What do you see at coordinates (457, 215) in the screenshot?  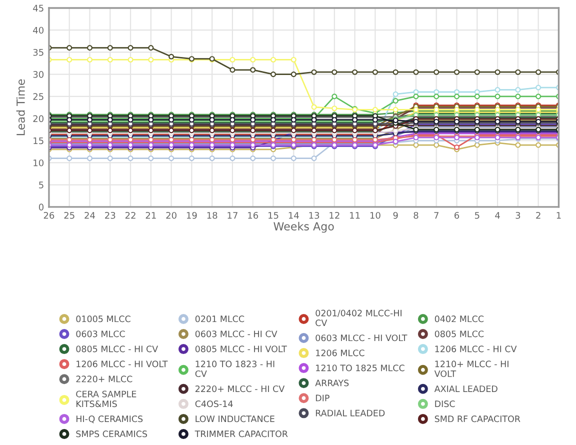 I see `x-tick-label: 6` at bounding box center [457, 215].